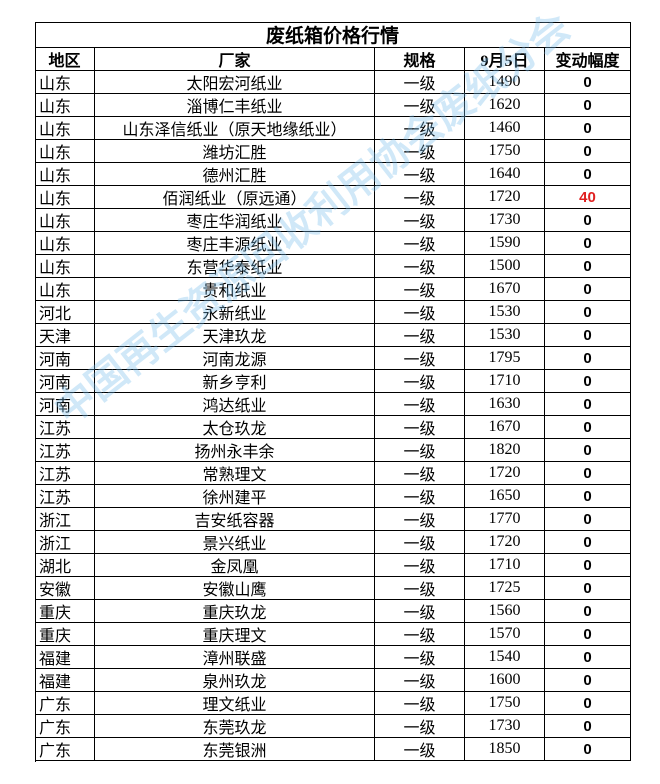 This screenshot has width=660, height=784. I want to click on table-title: 废纸箱价格行情, so click(333, 35).